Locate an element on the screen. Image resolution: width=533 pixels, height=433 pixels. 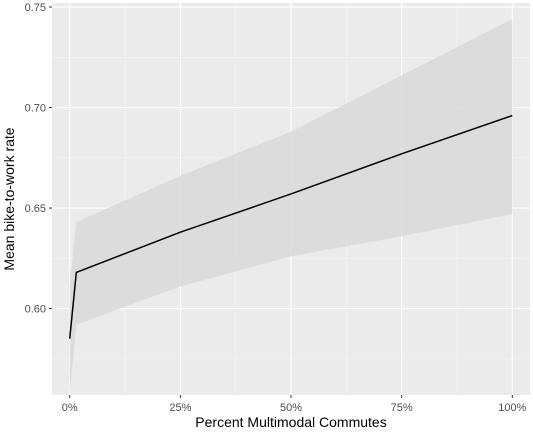
x-tick-label: 100% is located at coordinates (512, 408).